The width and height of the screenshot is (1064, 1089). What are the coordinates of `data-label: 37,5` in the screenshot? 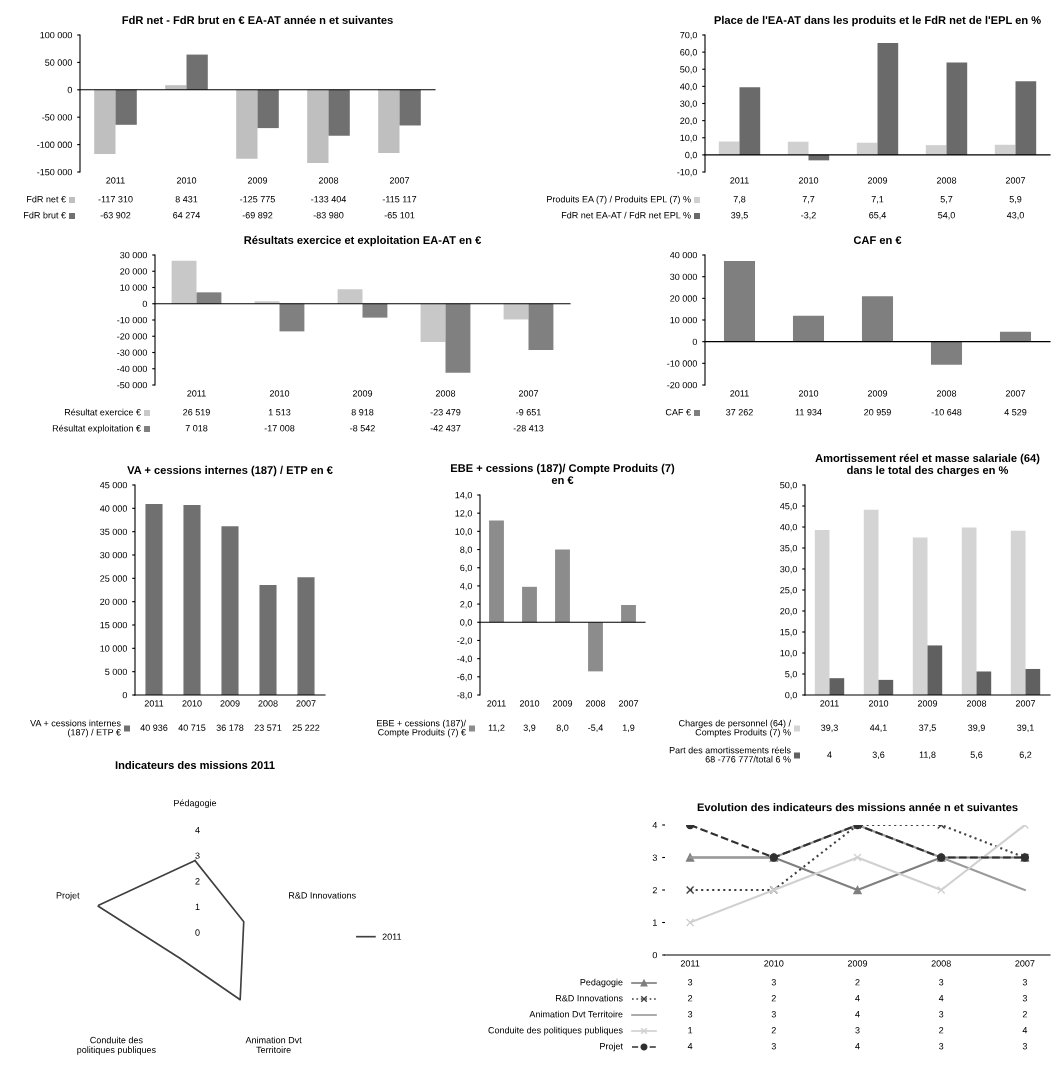 It's located at (927, 728).